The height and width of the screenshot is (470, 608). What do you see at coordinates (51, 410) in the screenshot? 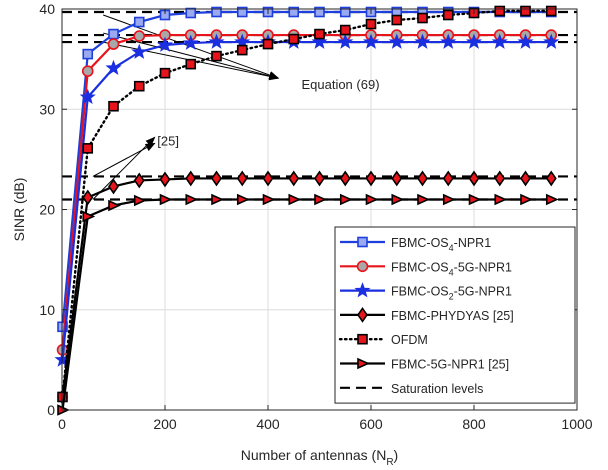
I see `y-tick-label: 0` at bounding box center [51, 410].